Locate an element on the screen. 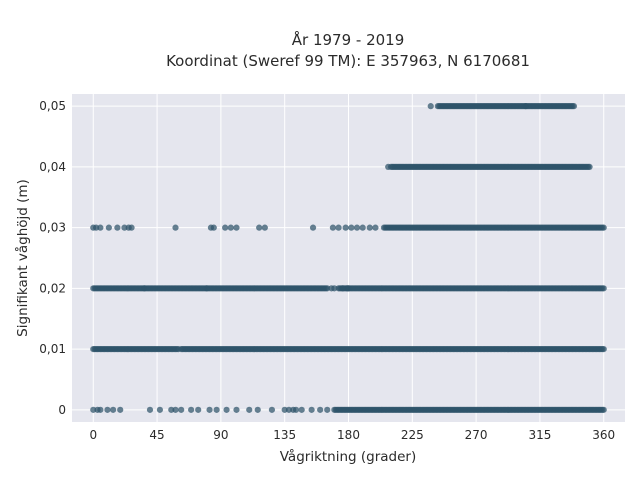  y-tick-label: 0,05 is located at coordinates (52, 106).